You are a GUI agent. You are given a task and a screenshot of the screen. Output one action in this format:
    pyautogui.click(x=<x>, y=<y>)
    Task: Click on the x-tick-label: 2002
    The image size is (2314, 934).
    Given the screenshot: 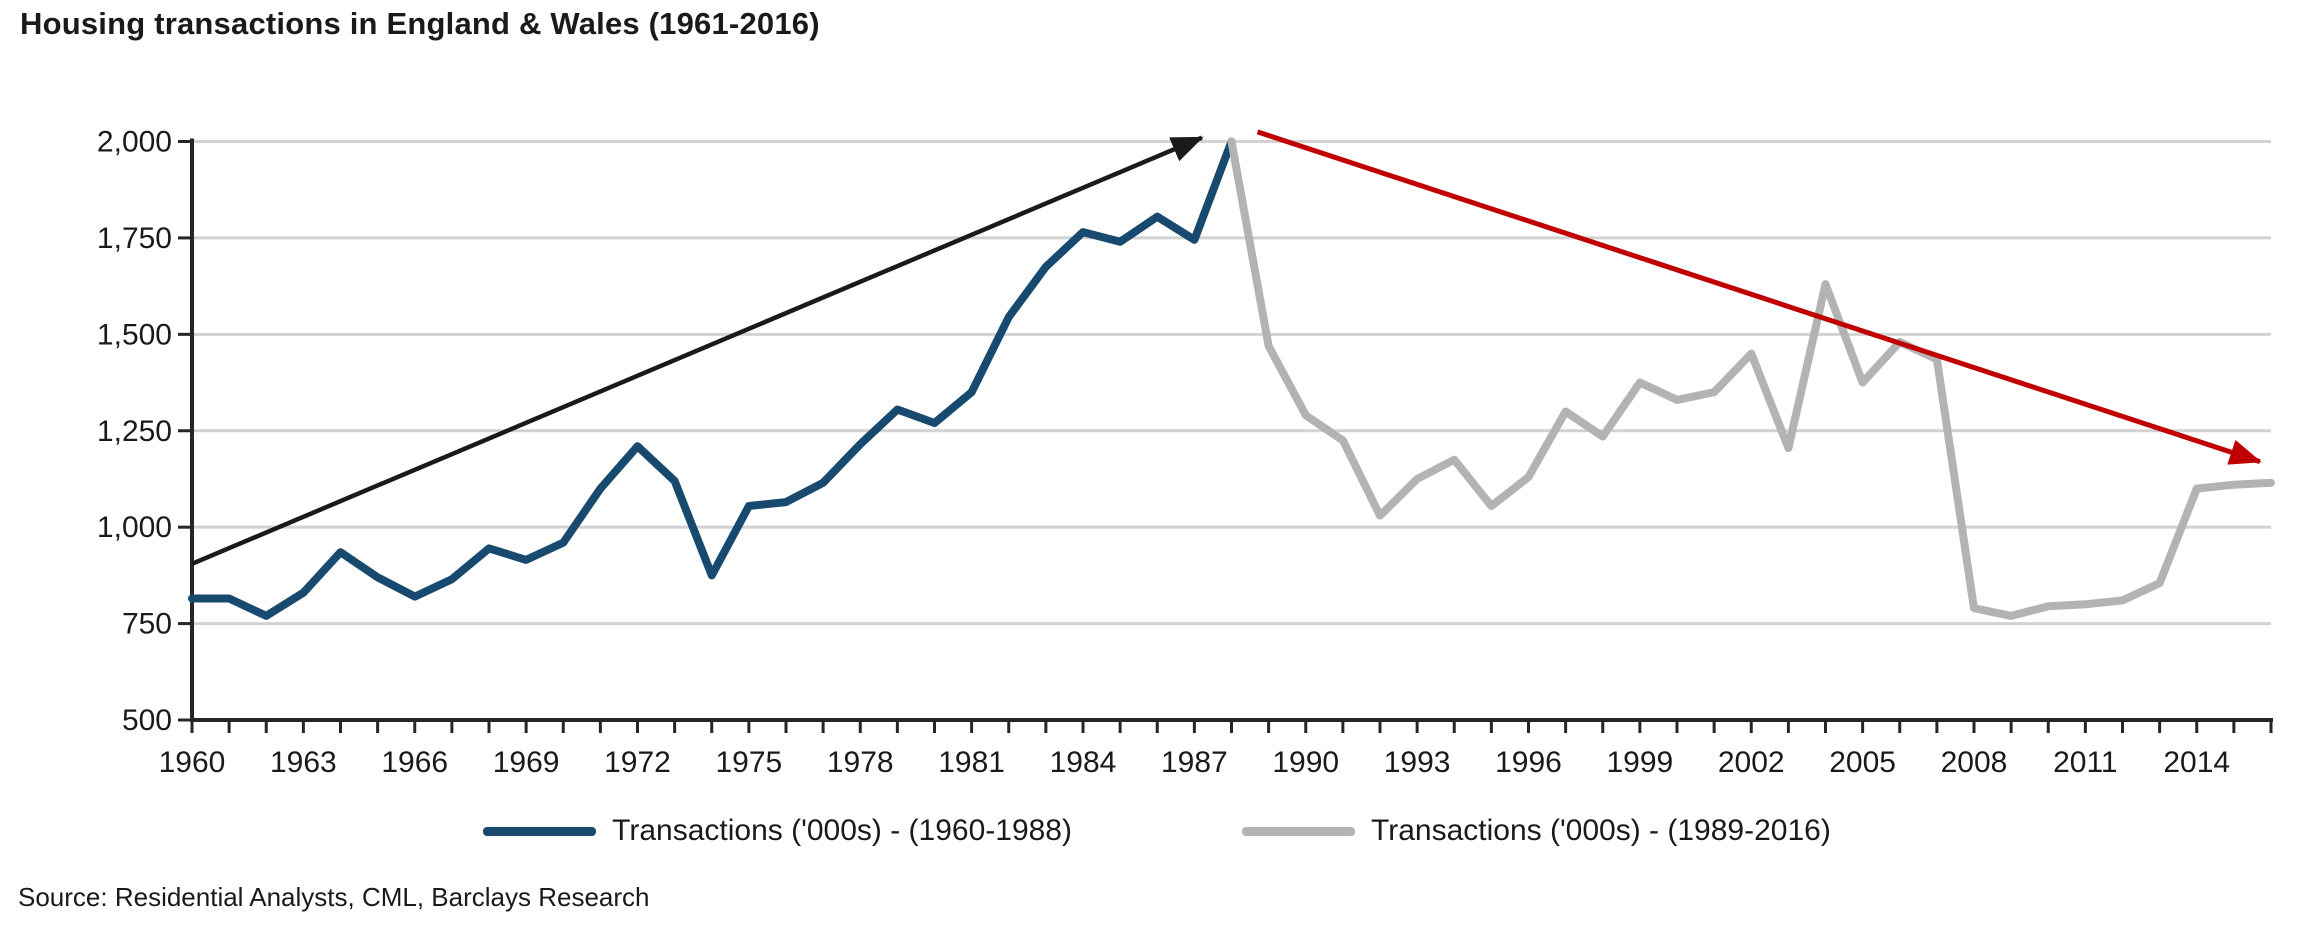 What is the action you would take?
    pyautogui.click(x=1751, y=762)
    